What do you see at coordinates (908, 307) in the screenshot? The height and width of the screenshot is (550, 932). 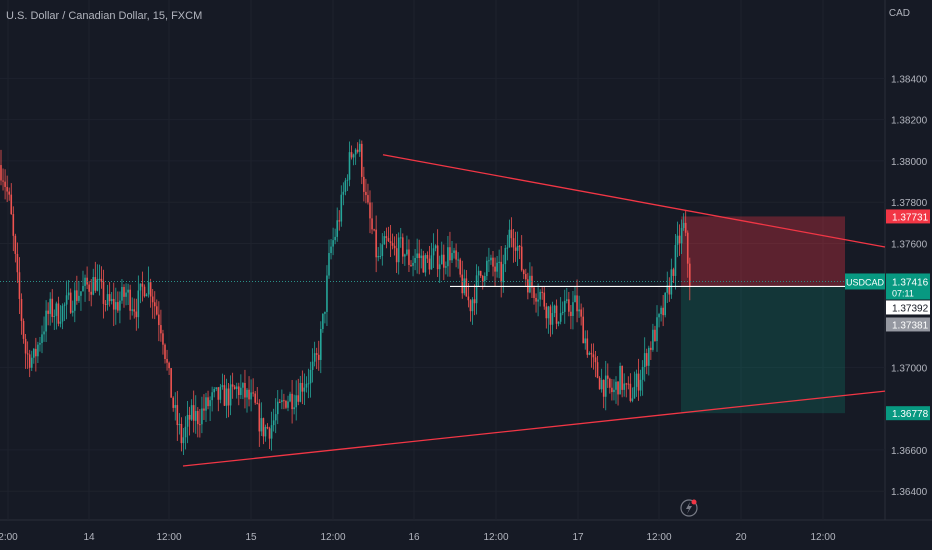 I see `entry-price-badge` at bounding box center [908, 307].